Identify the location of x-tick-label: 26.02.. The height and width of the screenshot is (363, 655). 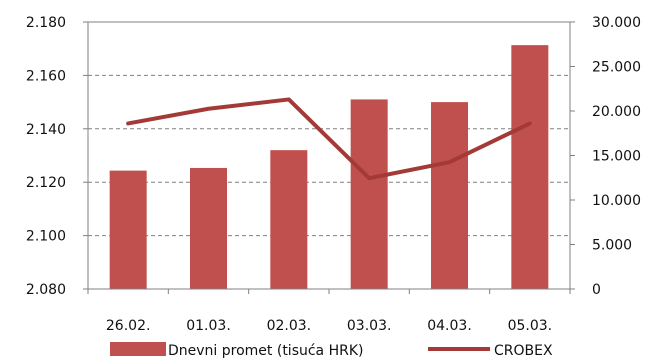
(128, 326).